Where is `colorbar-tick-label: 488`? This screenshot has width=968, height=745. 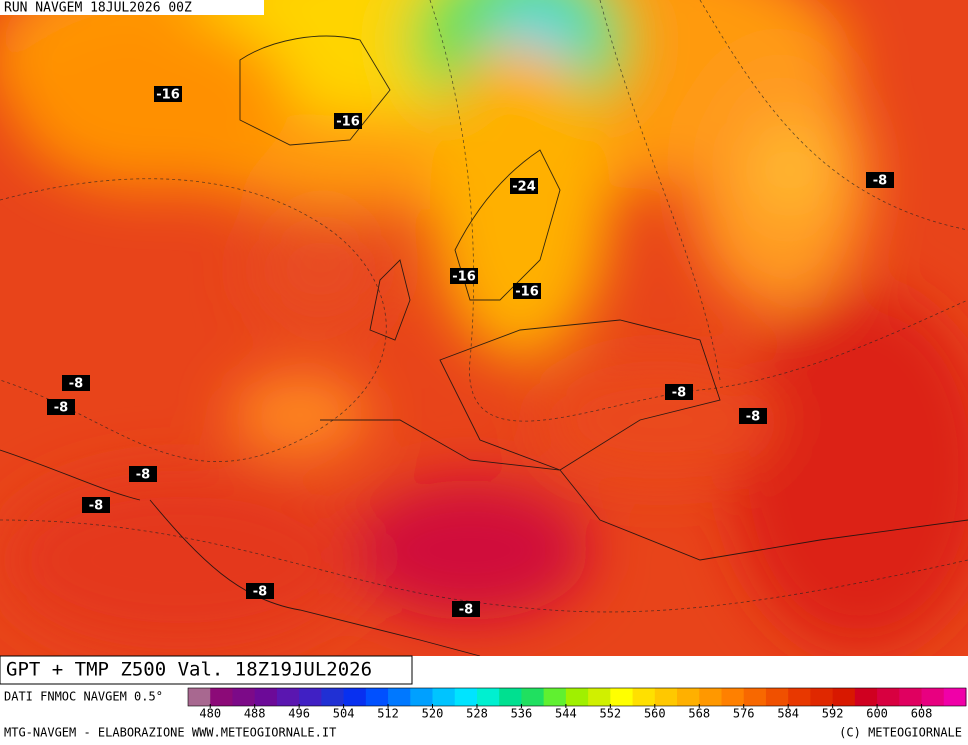 colorbar-tick-label: 488 is located at coordinates (255, 714).